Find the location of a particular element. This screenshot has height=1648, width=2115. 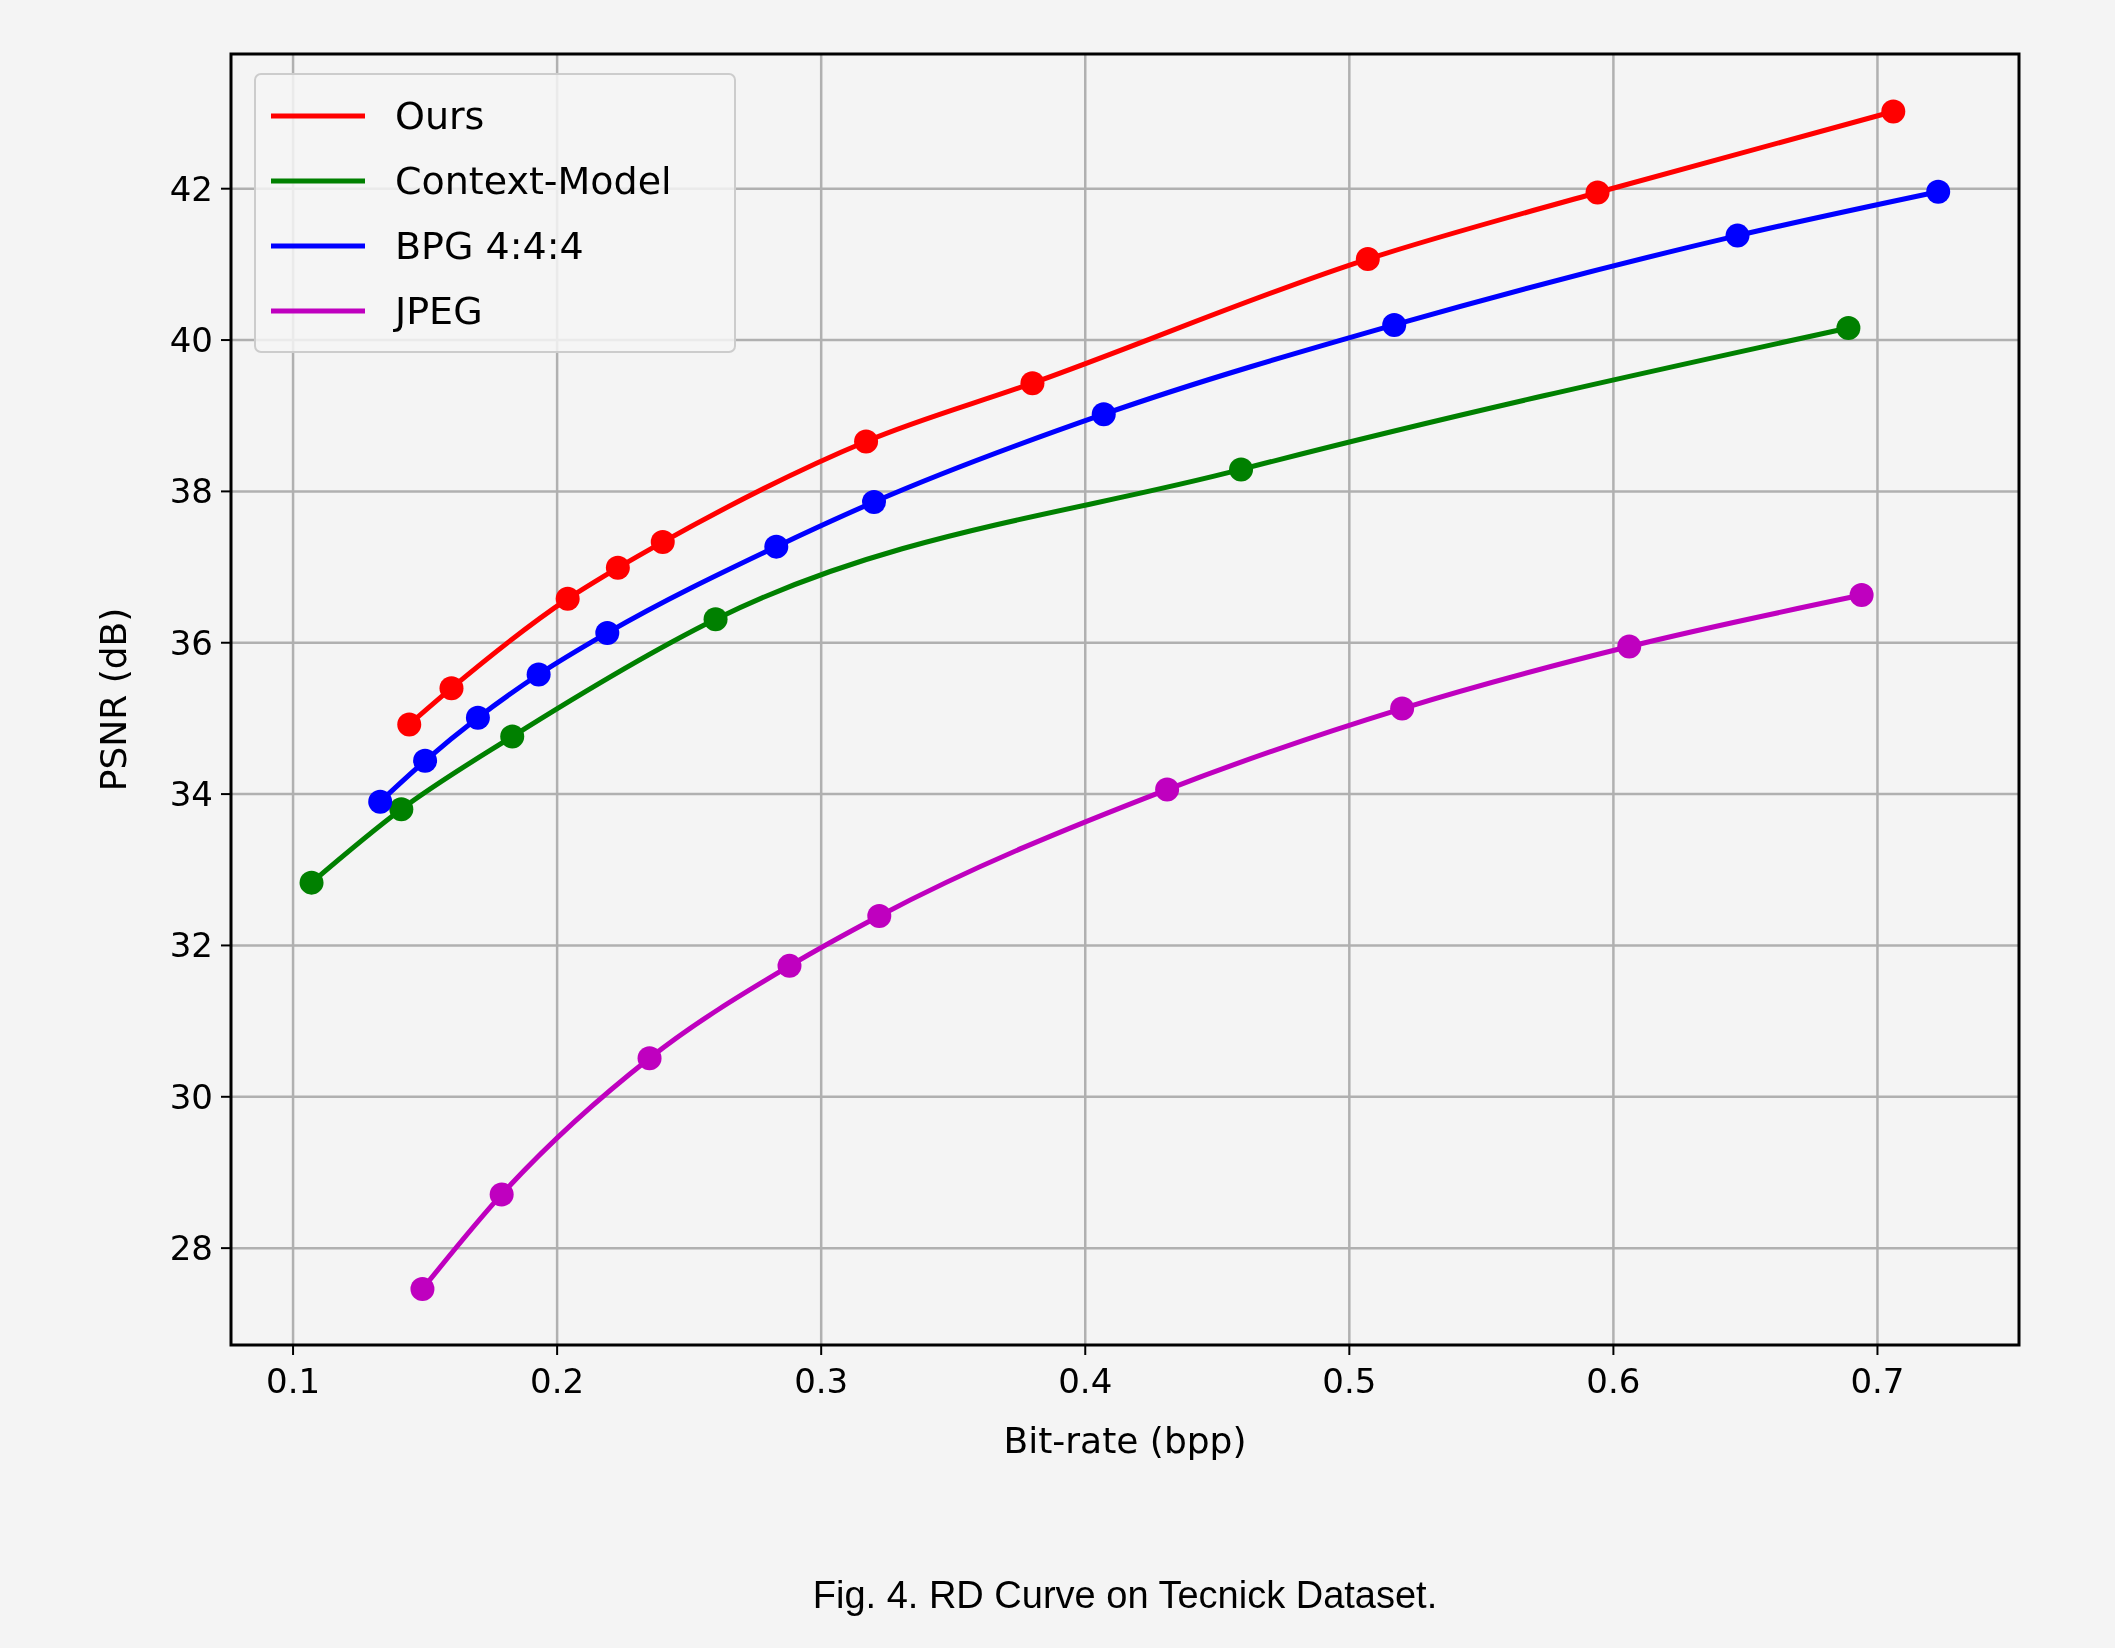

y-tick-label: 40 is located at coordinates (191, 339).